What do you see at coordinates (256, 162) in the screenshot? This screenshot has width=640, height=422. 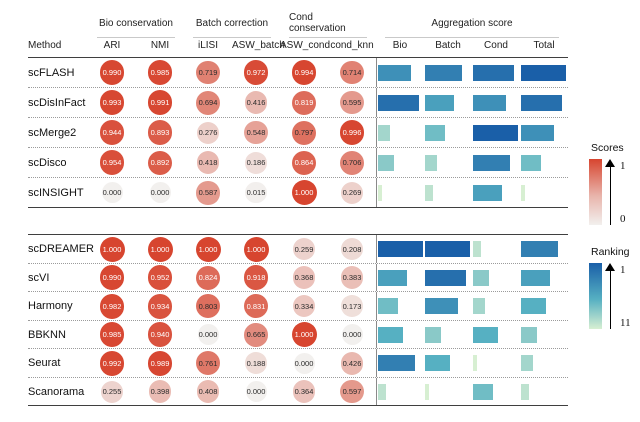 I see `score-cell: 0.186` at bounding box center [256, 162].